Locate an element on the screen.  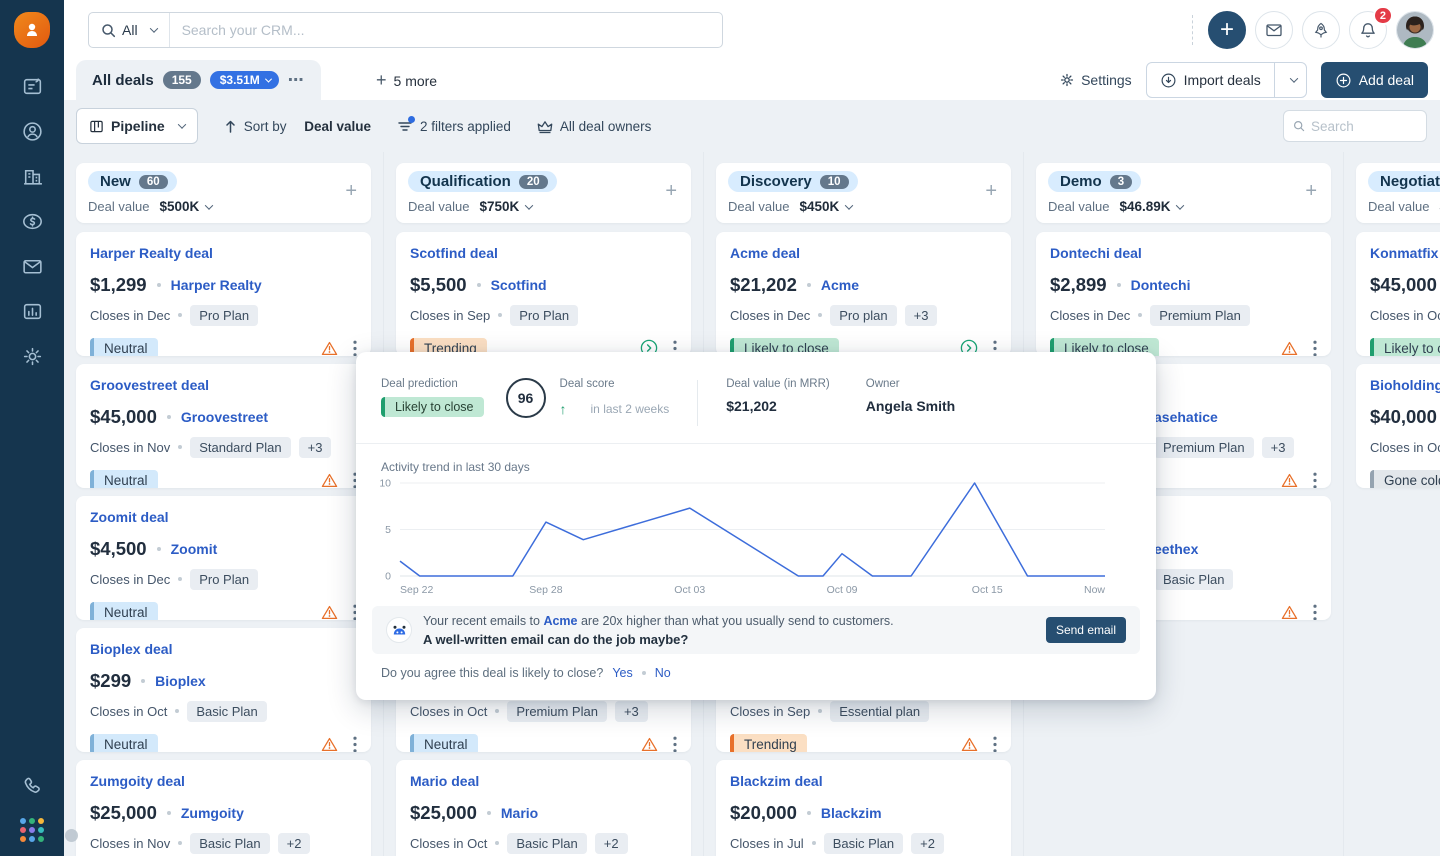
feedback-no-link: No is located at coordinates (662, 673).